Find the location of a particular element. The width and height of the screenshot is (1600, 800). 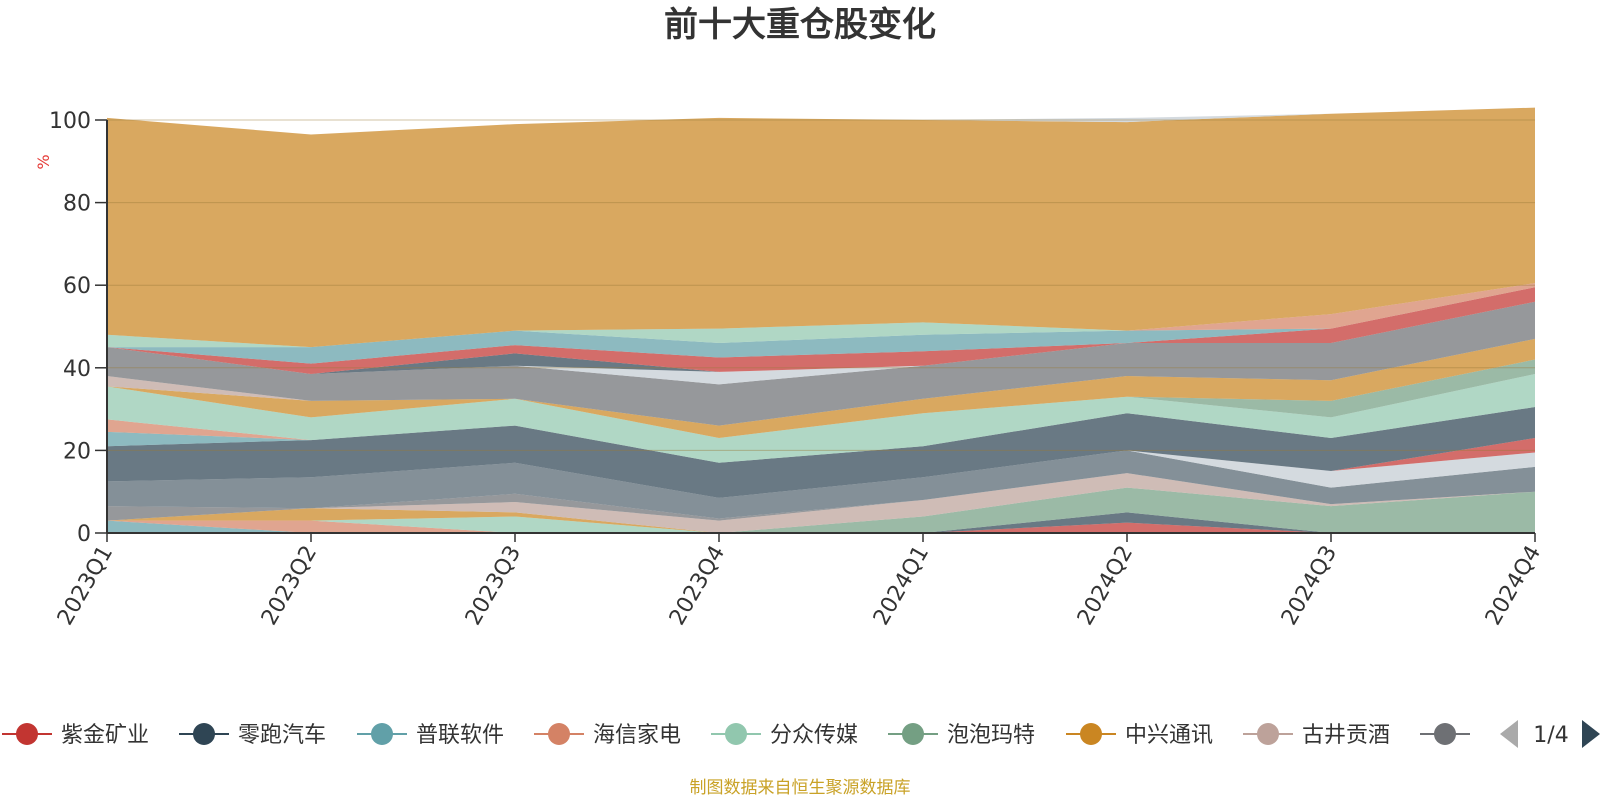

legend-items: 紫金矿业 零跑汽车 普联软件 海信家电 分众传媒 泡泡玛特 中兴通讯 古井贡酒 礻 is located at coordinates (751, 735).